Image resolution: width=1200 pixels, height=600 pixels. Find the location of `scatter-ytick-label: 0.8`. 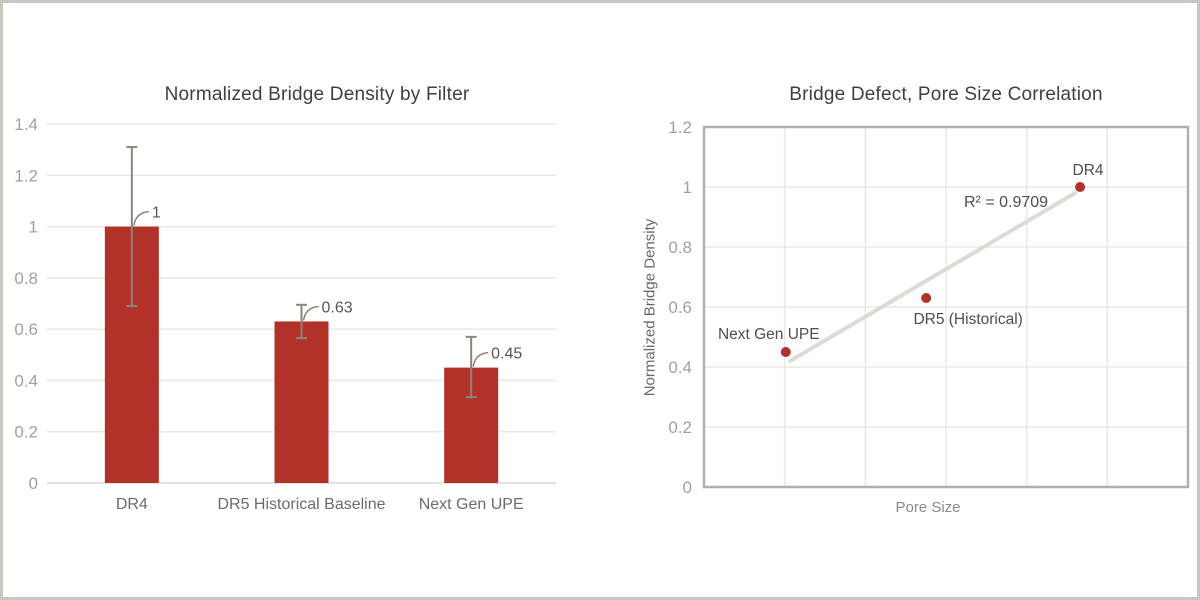

scatter-ytick-label: 0.8 is located at coordinates (680, 247).